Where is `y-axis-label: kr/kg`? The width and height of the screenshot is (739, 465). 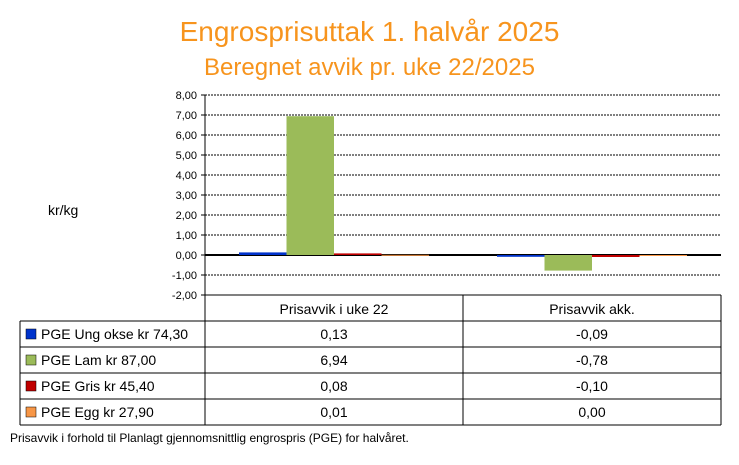
y-axis-label: kr/kg is located at coordinates (63, 210).